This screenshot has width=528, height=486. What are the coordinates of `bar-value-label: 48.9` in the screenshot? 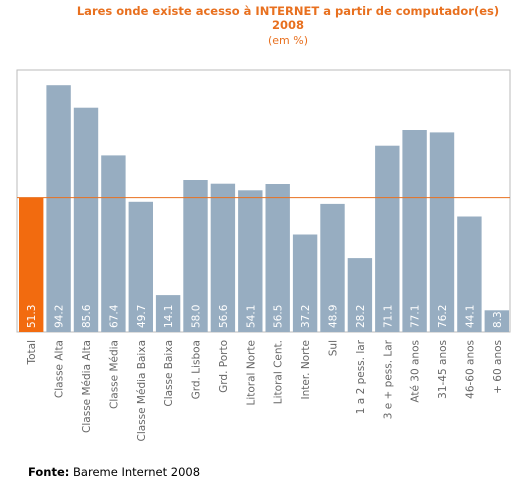 It's located at (334, 316).